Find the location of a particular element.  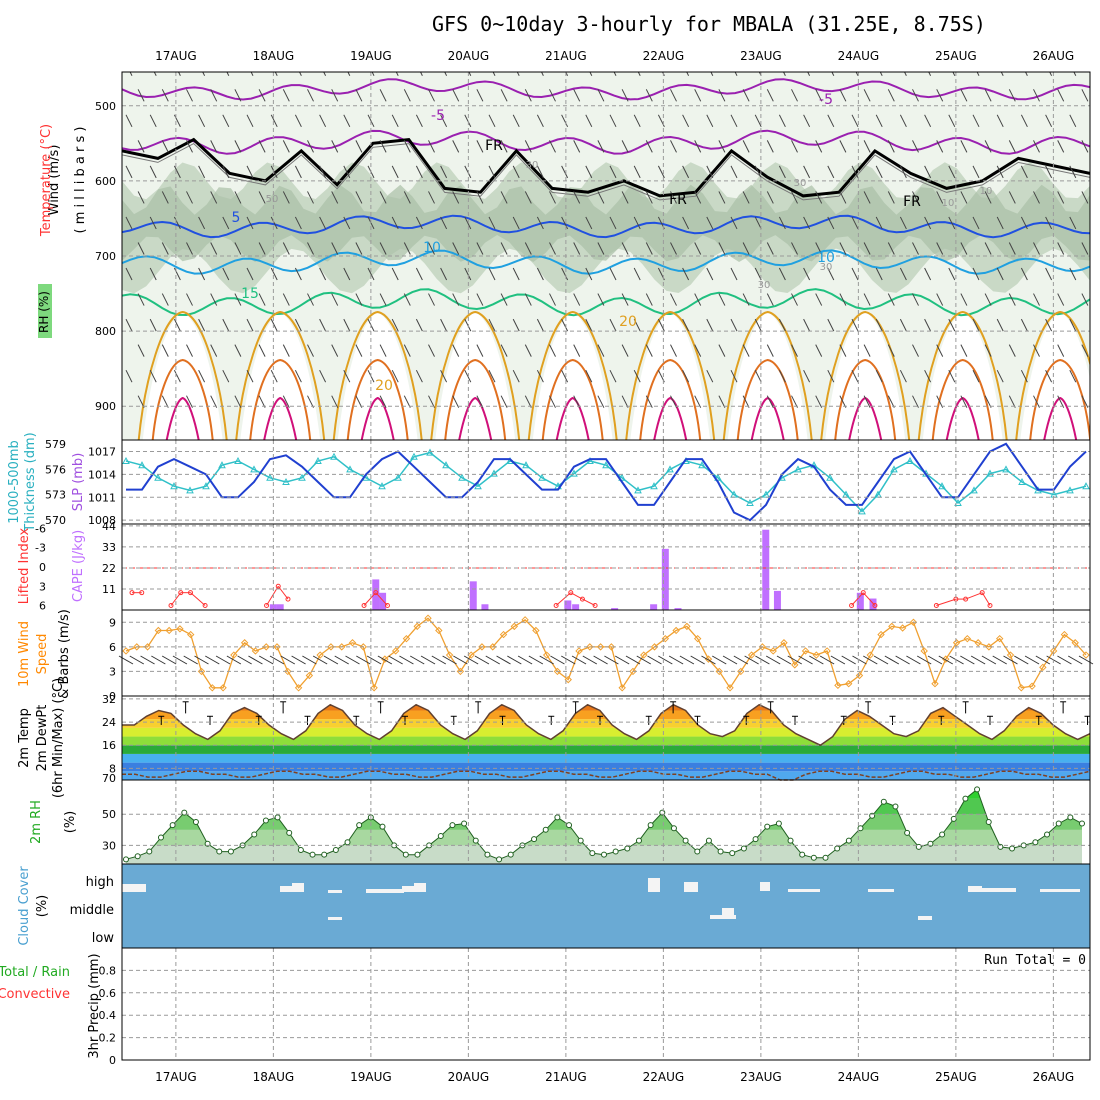

panel-frame is located at coordinates (606, 1004).